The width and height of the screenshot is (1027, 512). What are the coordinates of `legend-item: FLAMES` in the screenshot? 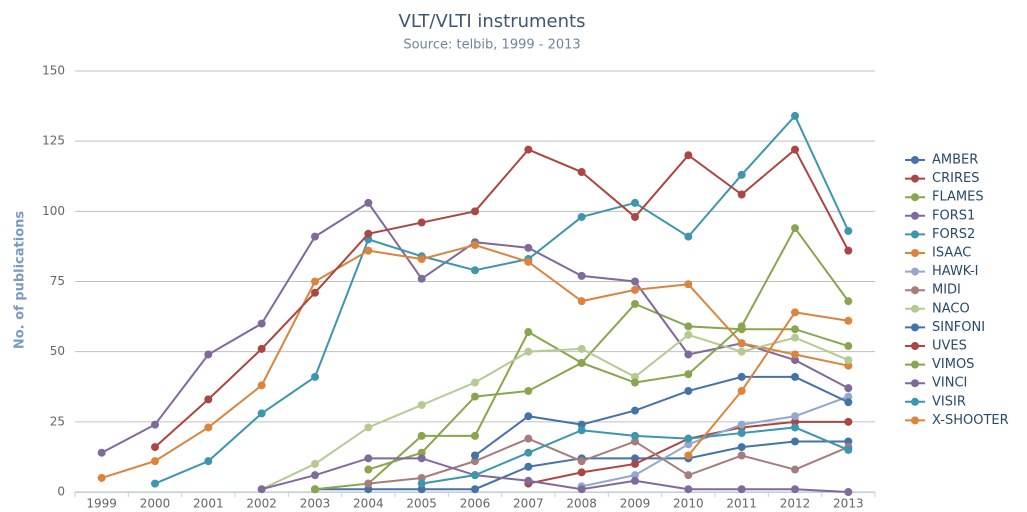 It's located at (958, 197).